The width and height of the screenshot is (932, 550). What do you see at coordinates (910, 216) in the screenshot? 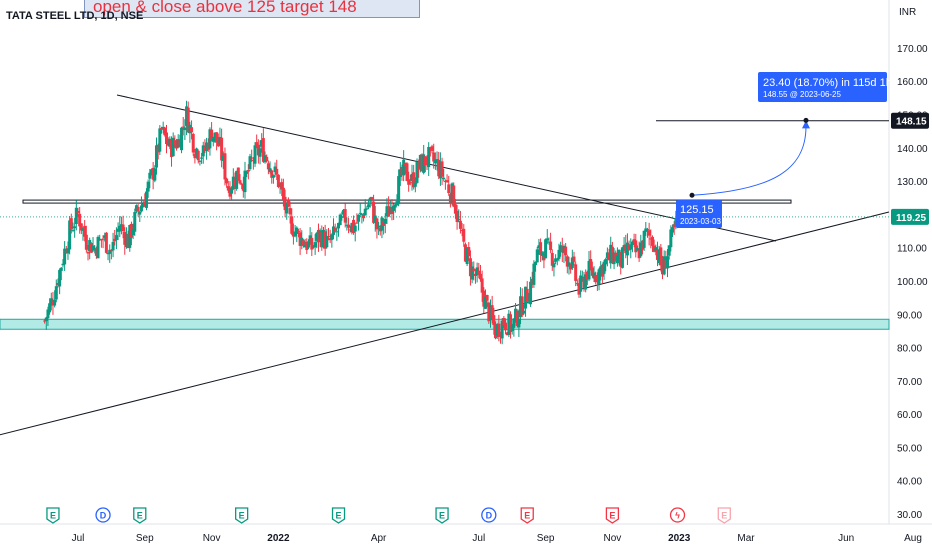
I see `price-badge: 119.25` at bounding box center [910, 216].